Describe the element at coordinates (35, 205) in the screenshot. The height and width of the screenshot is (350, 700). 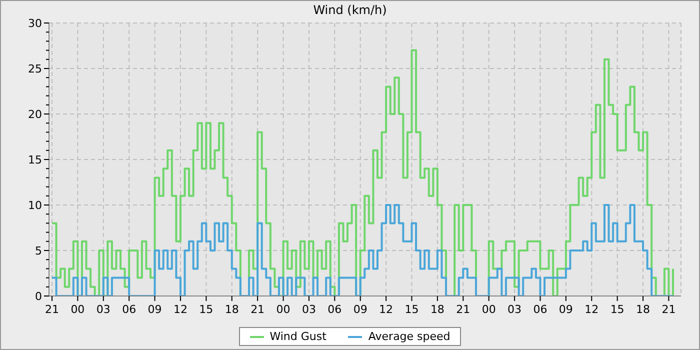
I see `y-tick-label: 10` at that location.